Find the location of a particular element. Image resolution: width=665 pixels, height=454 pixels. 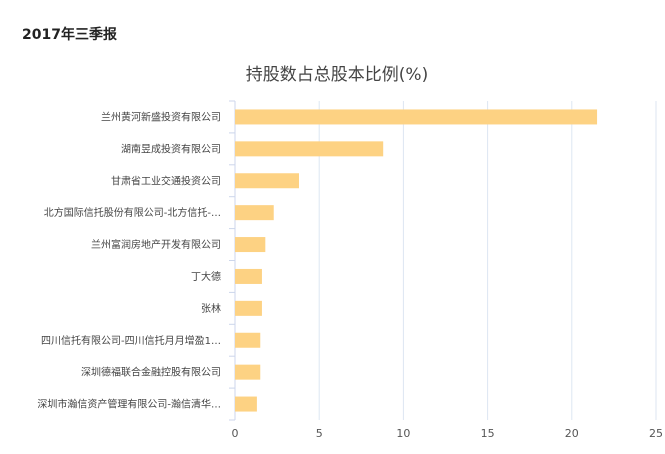

category-label: 兰州黄河新盛投资有限公司 is located at coordinates (161, 116).